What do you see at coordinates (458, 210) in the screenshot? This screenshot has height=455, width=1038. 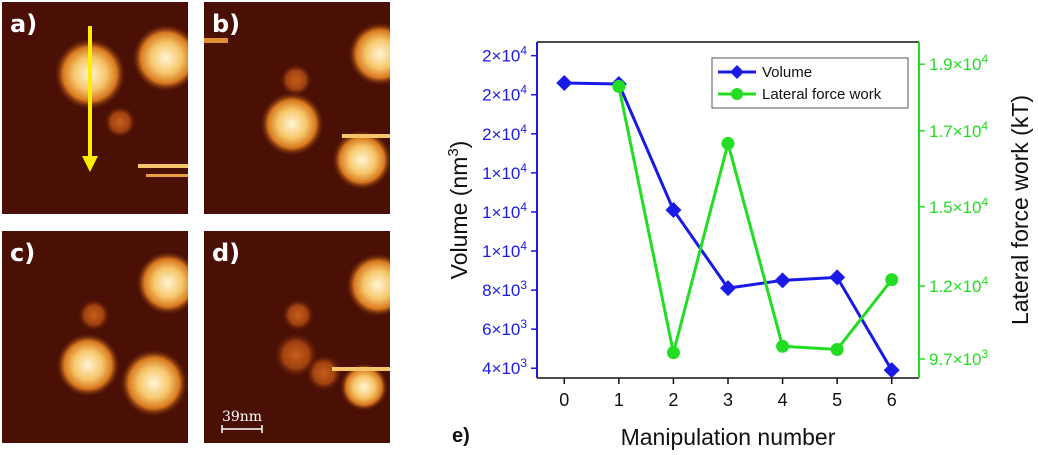 I see `left-axis-label: Volume (nm3)` at bounding box center [458, 210].